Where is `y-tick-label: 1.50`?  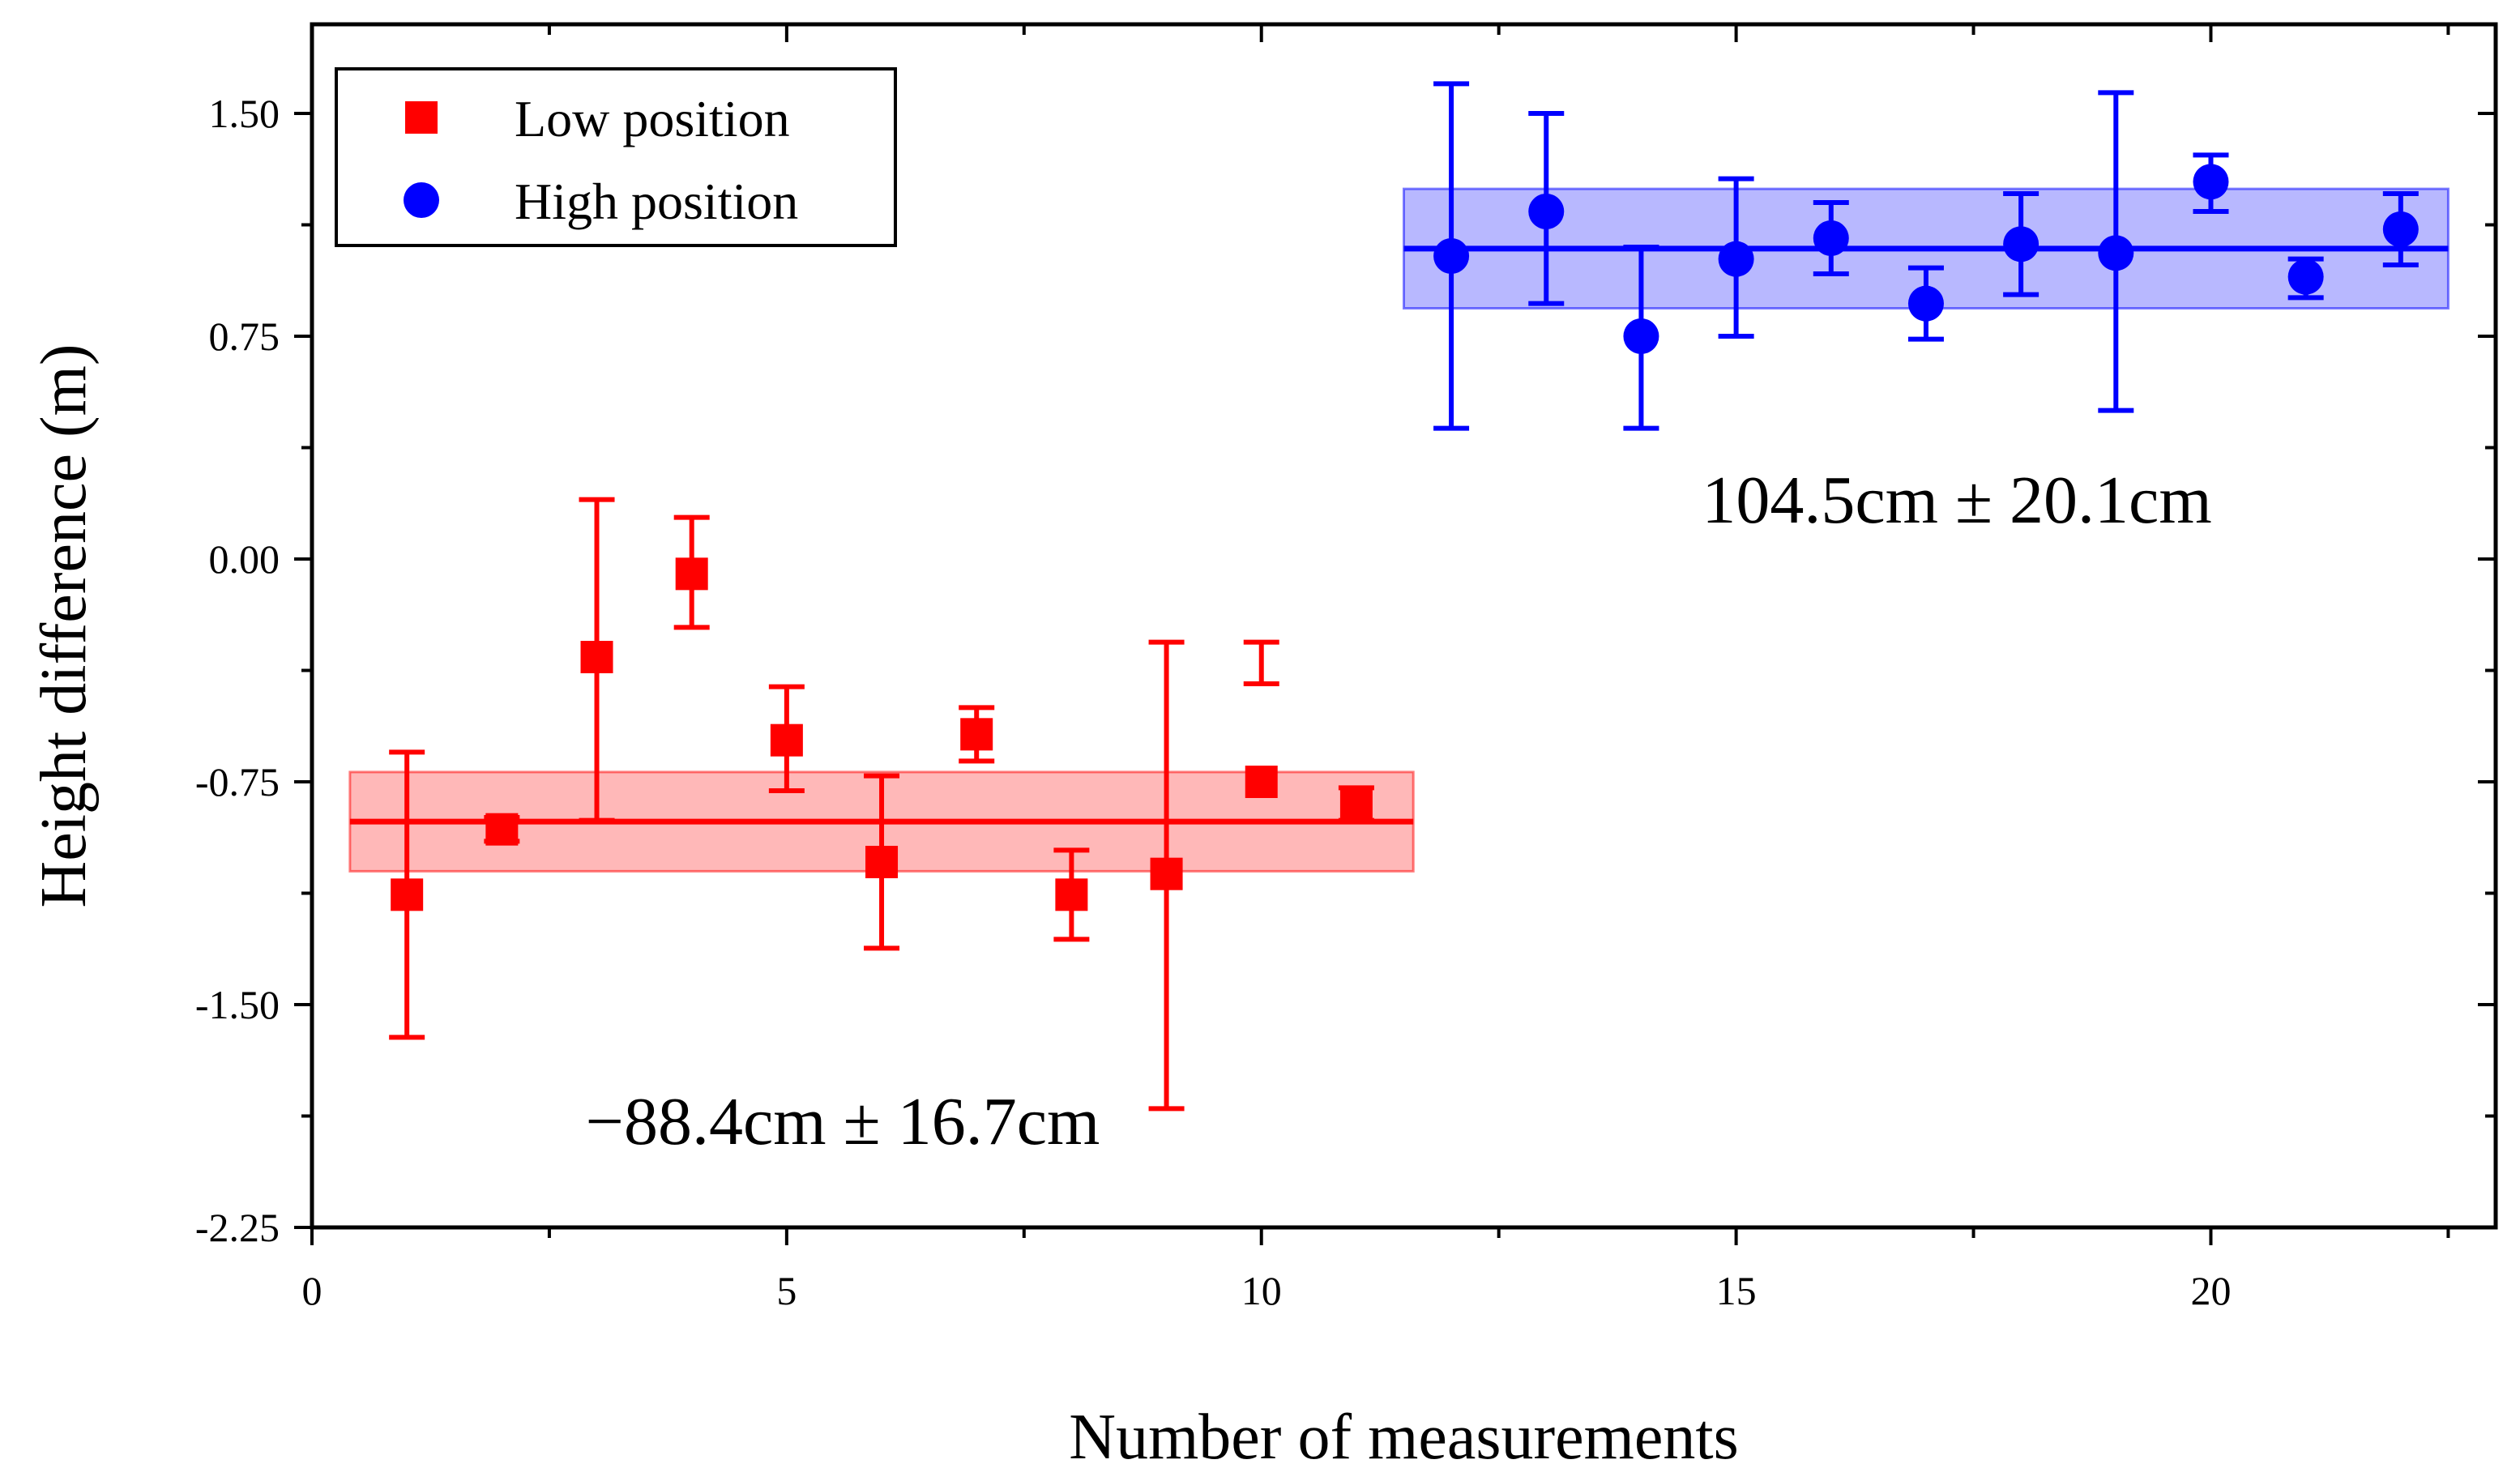 y-tick-label: 1.50 is located at coordinates (245, 113).